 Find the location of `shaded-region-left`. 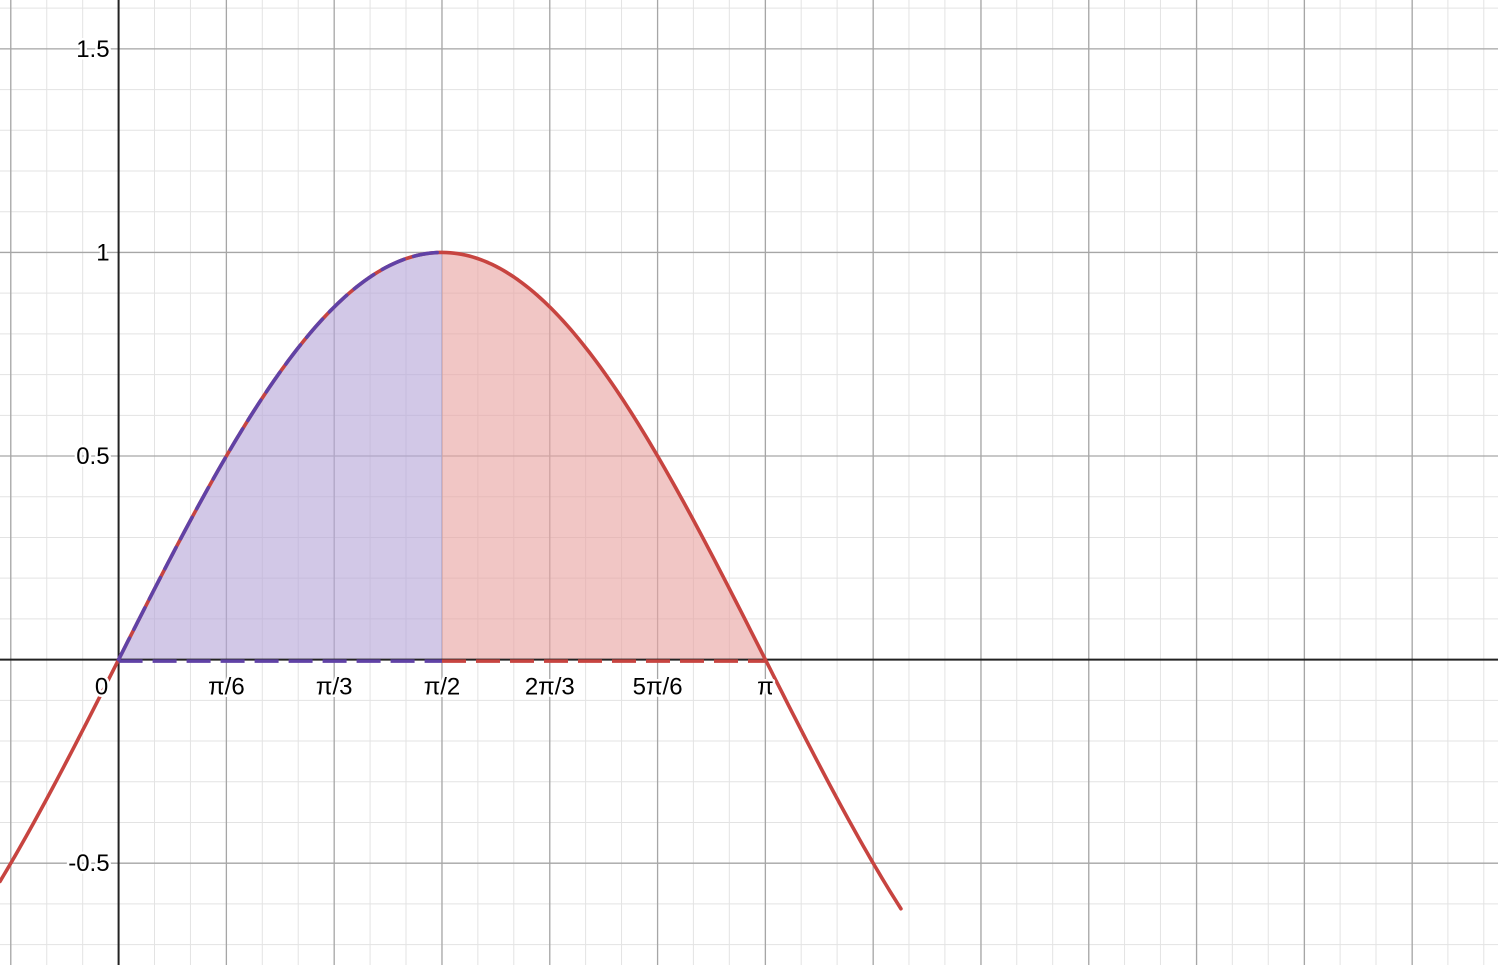

shaded-region-left is located at coordinates (280, 456).